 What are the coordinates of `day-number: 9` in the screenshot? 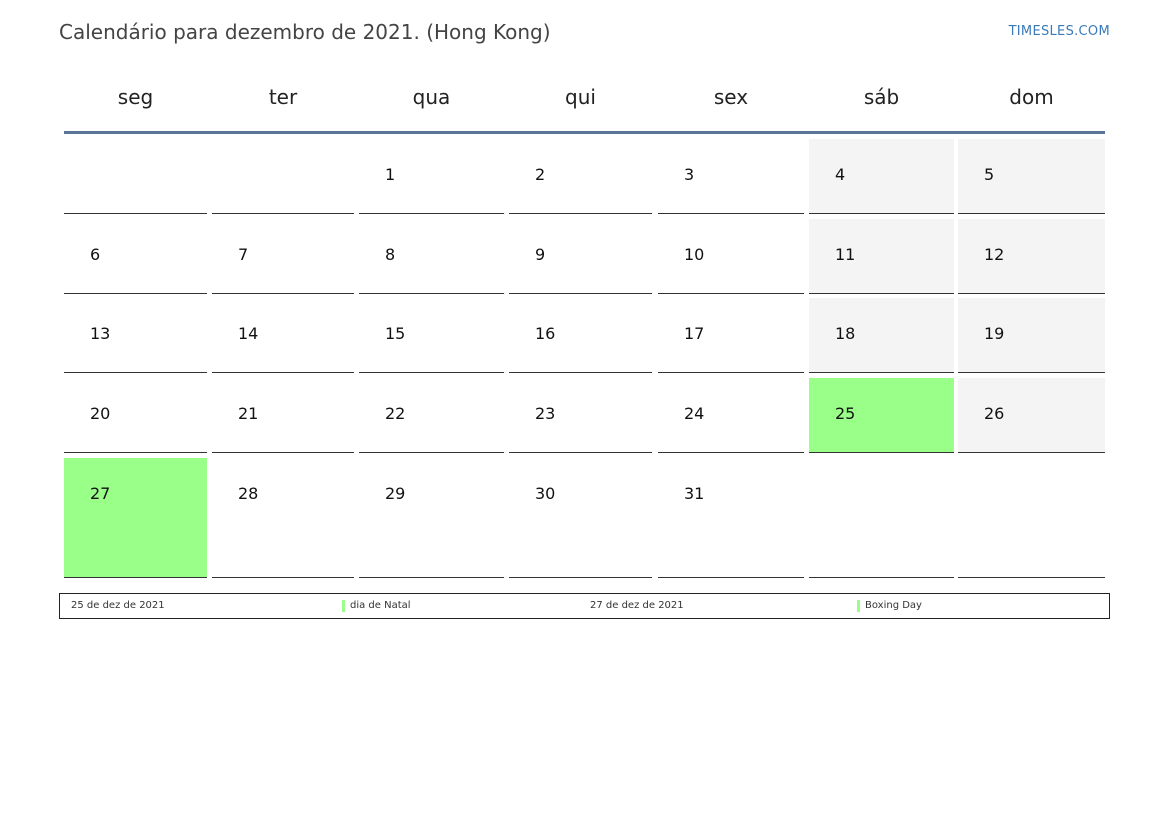 It's located at (540, 254).